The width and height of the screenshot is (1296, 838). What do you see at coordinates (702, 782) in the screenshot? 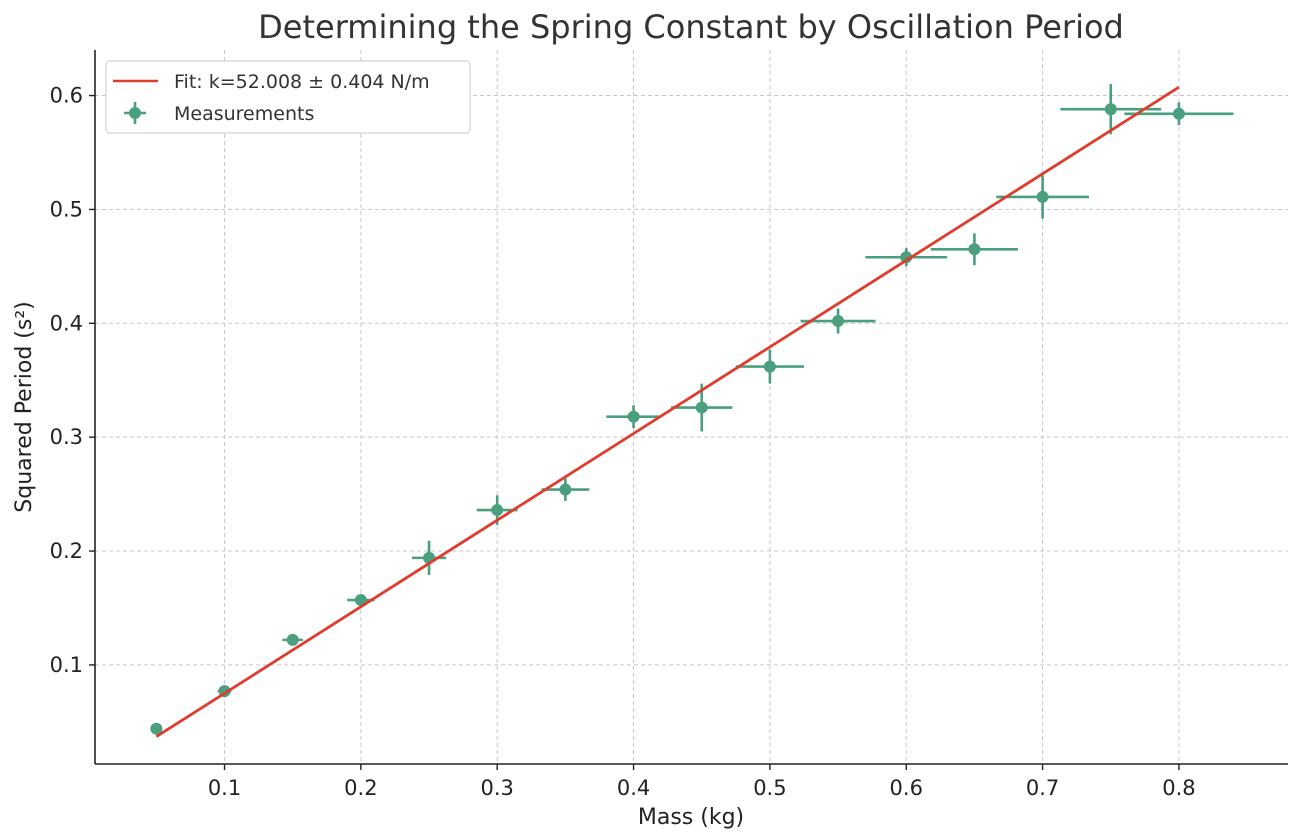
I see `x-axis-ticks: 0.1 0.2 0.3 0.4 0.5 0.6 0.7 0.8` at bounding box center [702, 782].